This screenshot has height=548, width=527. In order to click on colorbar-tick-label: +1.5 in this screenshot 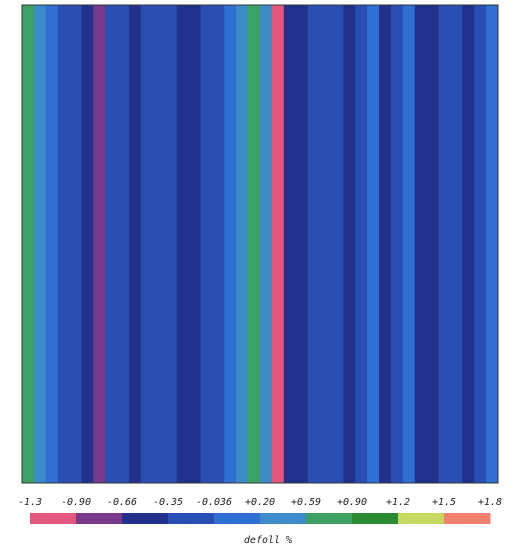, I will do `click(444, 502)`.